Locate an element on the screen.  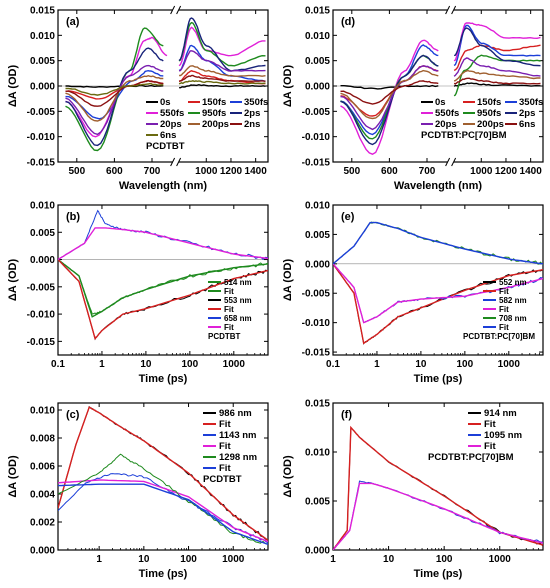
panel-label: (b) is located at coordinates (73, 217).